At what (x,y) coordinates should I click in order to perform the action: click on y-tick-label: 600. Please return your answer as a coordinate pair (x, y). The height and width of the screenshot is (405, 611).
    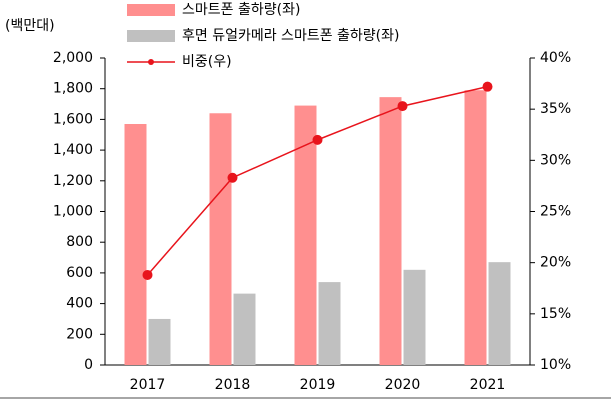
    Looking at the image, I should click on (79, 273).